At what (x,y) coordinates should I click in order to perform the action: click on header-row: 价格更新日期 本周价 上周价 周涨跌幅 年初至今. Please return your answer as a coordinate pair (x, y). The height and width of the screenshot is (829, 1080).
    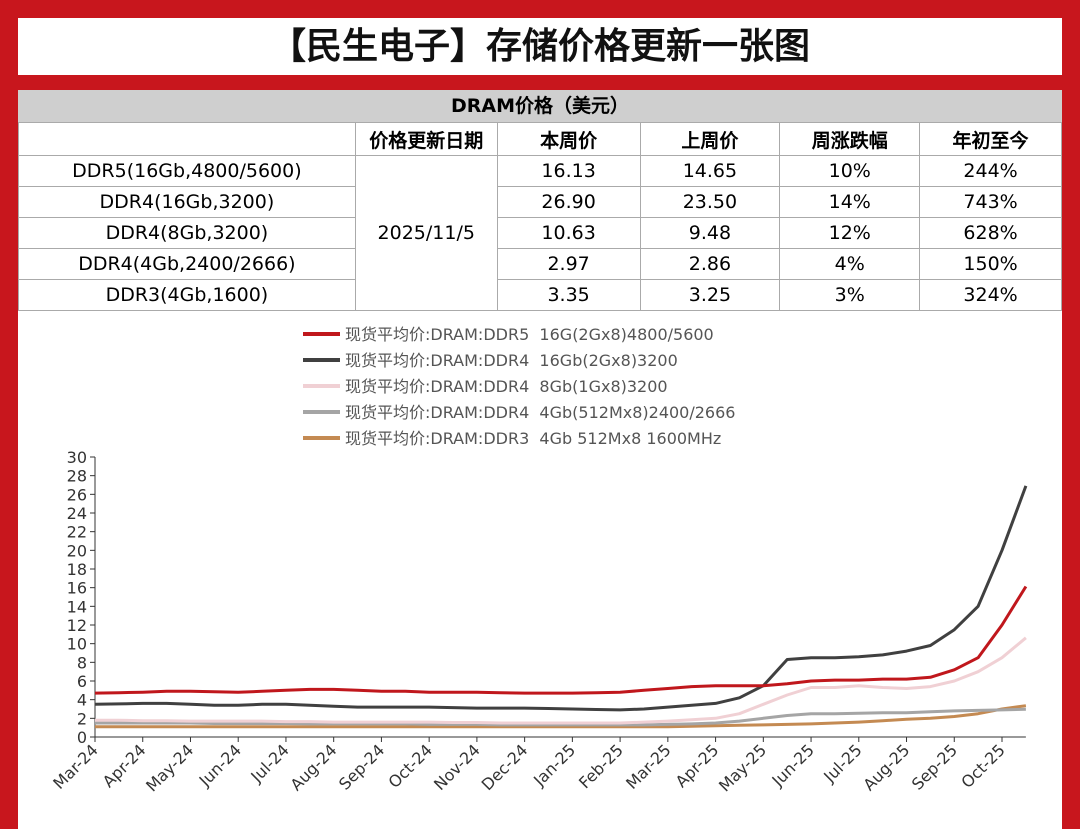
    Looking at the image, I should click on (540, 139).